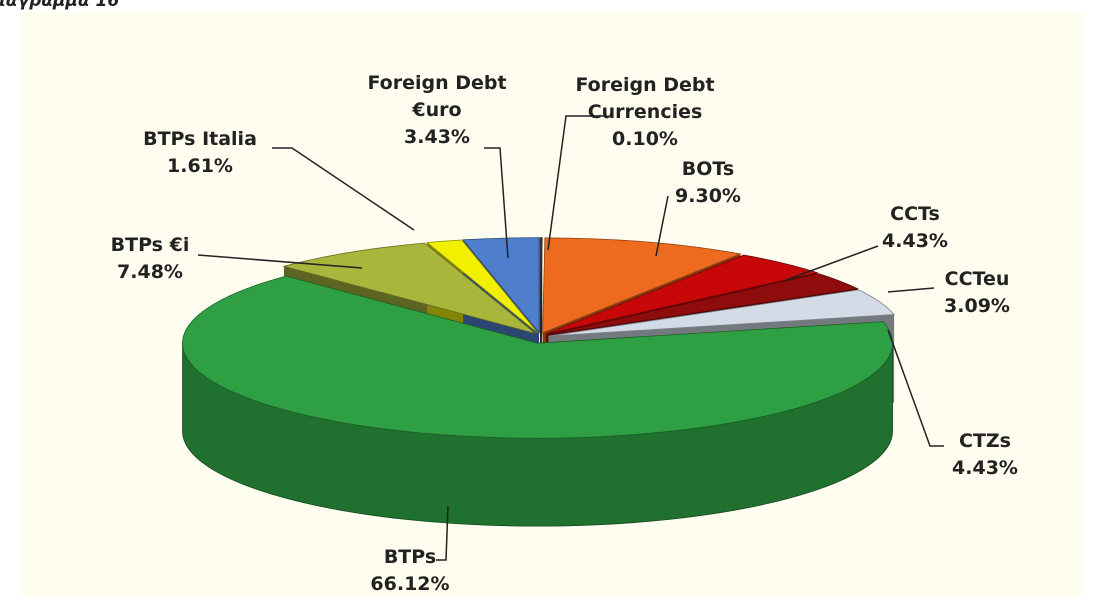 This screenshot has width=1101, height=598. I want to click on label-category: BTPs €i, so click(150, 245).